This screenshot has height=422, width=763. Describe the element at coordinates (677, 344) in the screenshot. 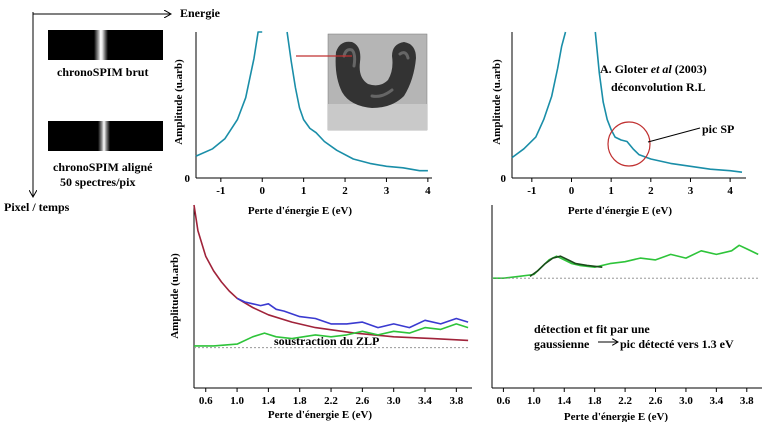

I see `detection-result-label: pic détecté vers 1.3 eV` at that location.